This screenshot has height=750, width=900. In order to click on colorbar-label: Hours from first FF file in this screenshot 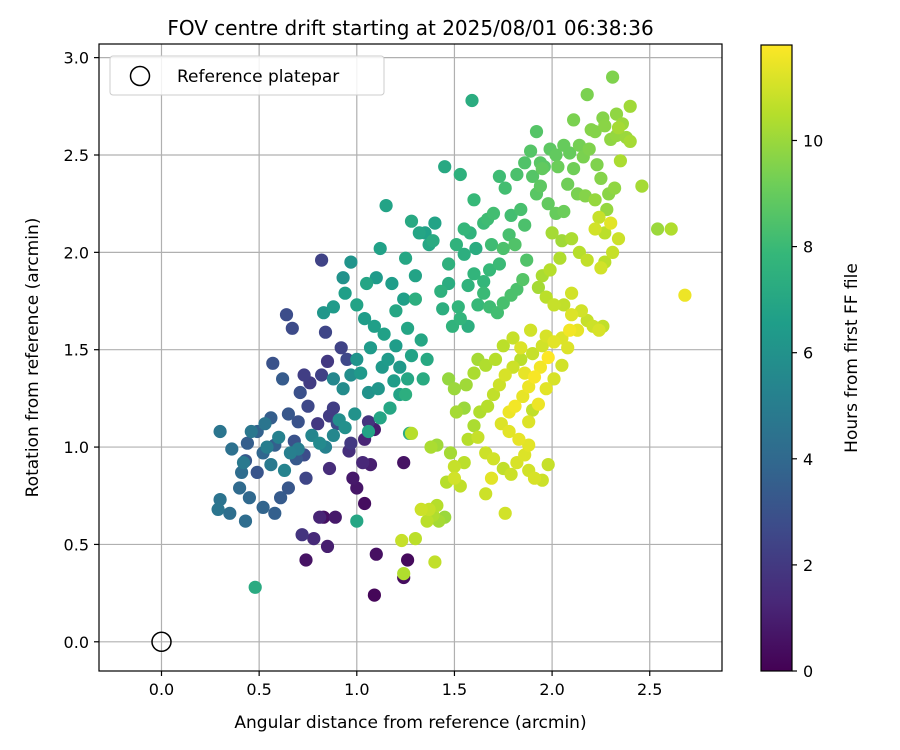, I will do `click(852, 358)`.